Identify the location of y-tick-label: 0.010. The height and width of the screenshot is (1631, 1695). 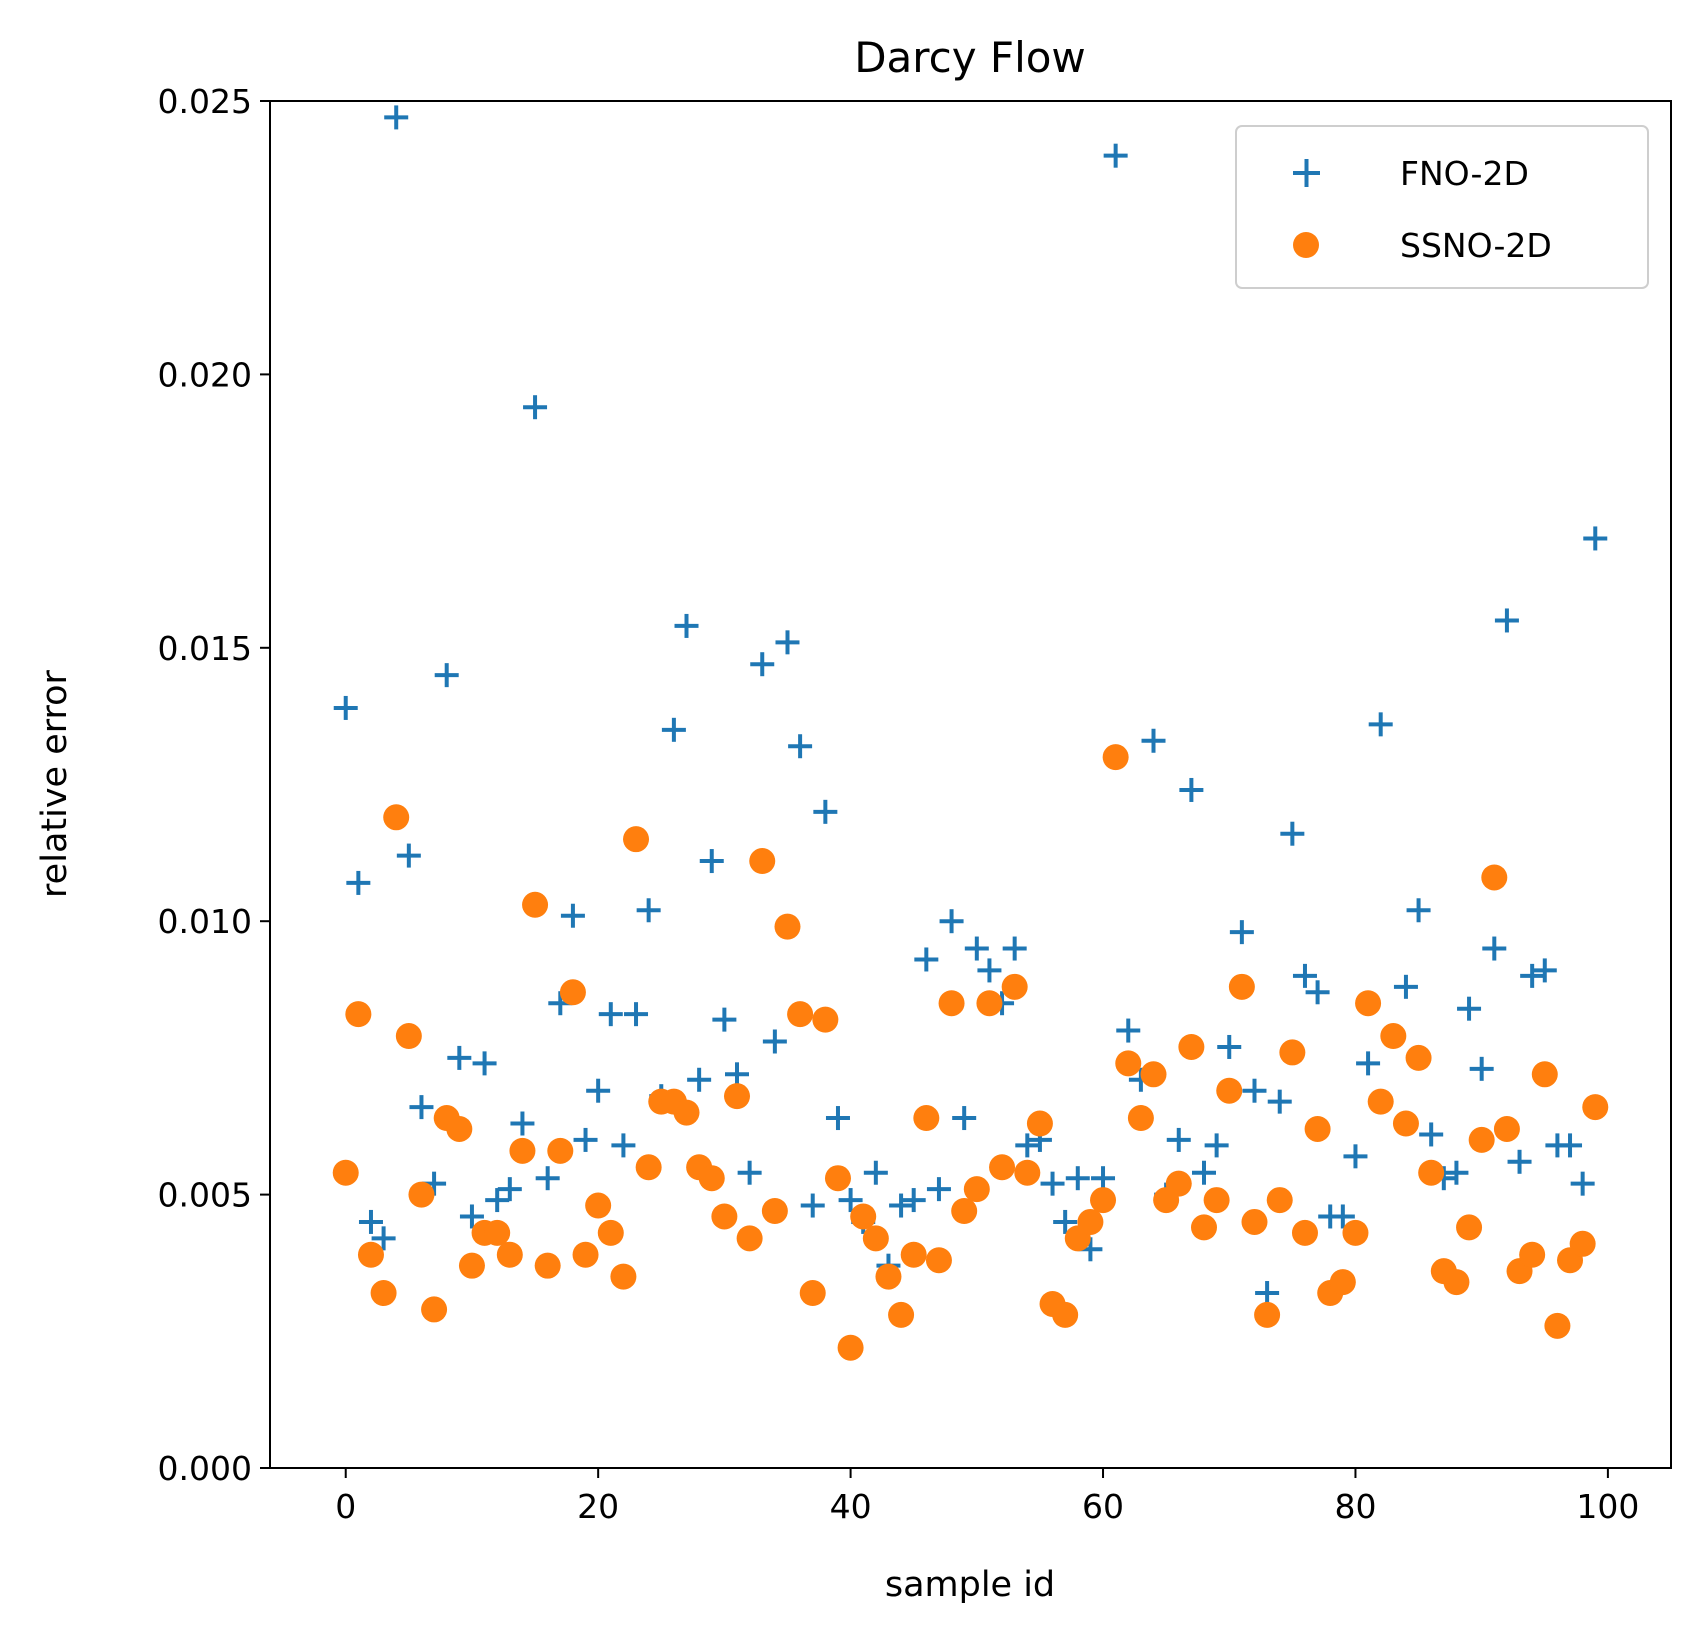
(205, 921).